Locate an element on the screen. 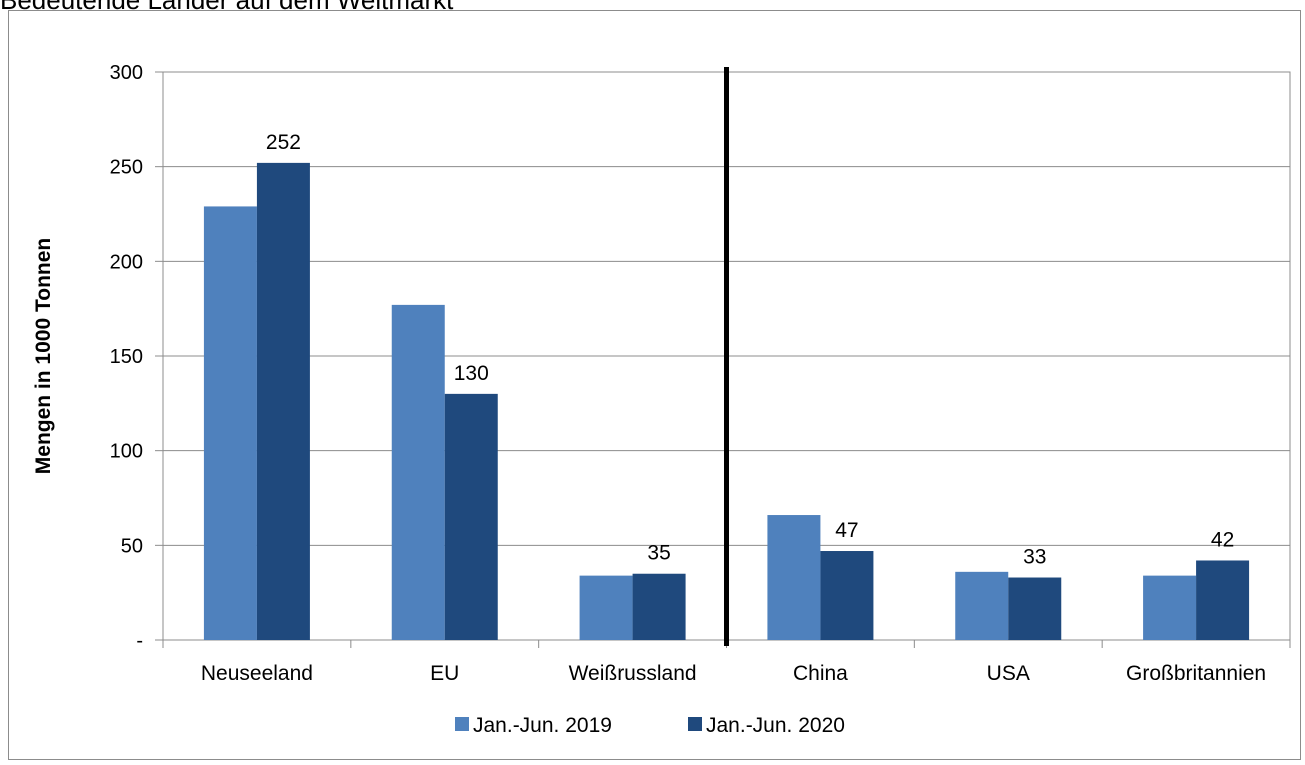  data-label: 252 is located at coordinates (283, 142).